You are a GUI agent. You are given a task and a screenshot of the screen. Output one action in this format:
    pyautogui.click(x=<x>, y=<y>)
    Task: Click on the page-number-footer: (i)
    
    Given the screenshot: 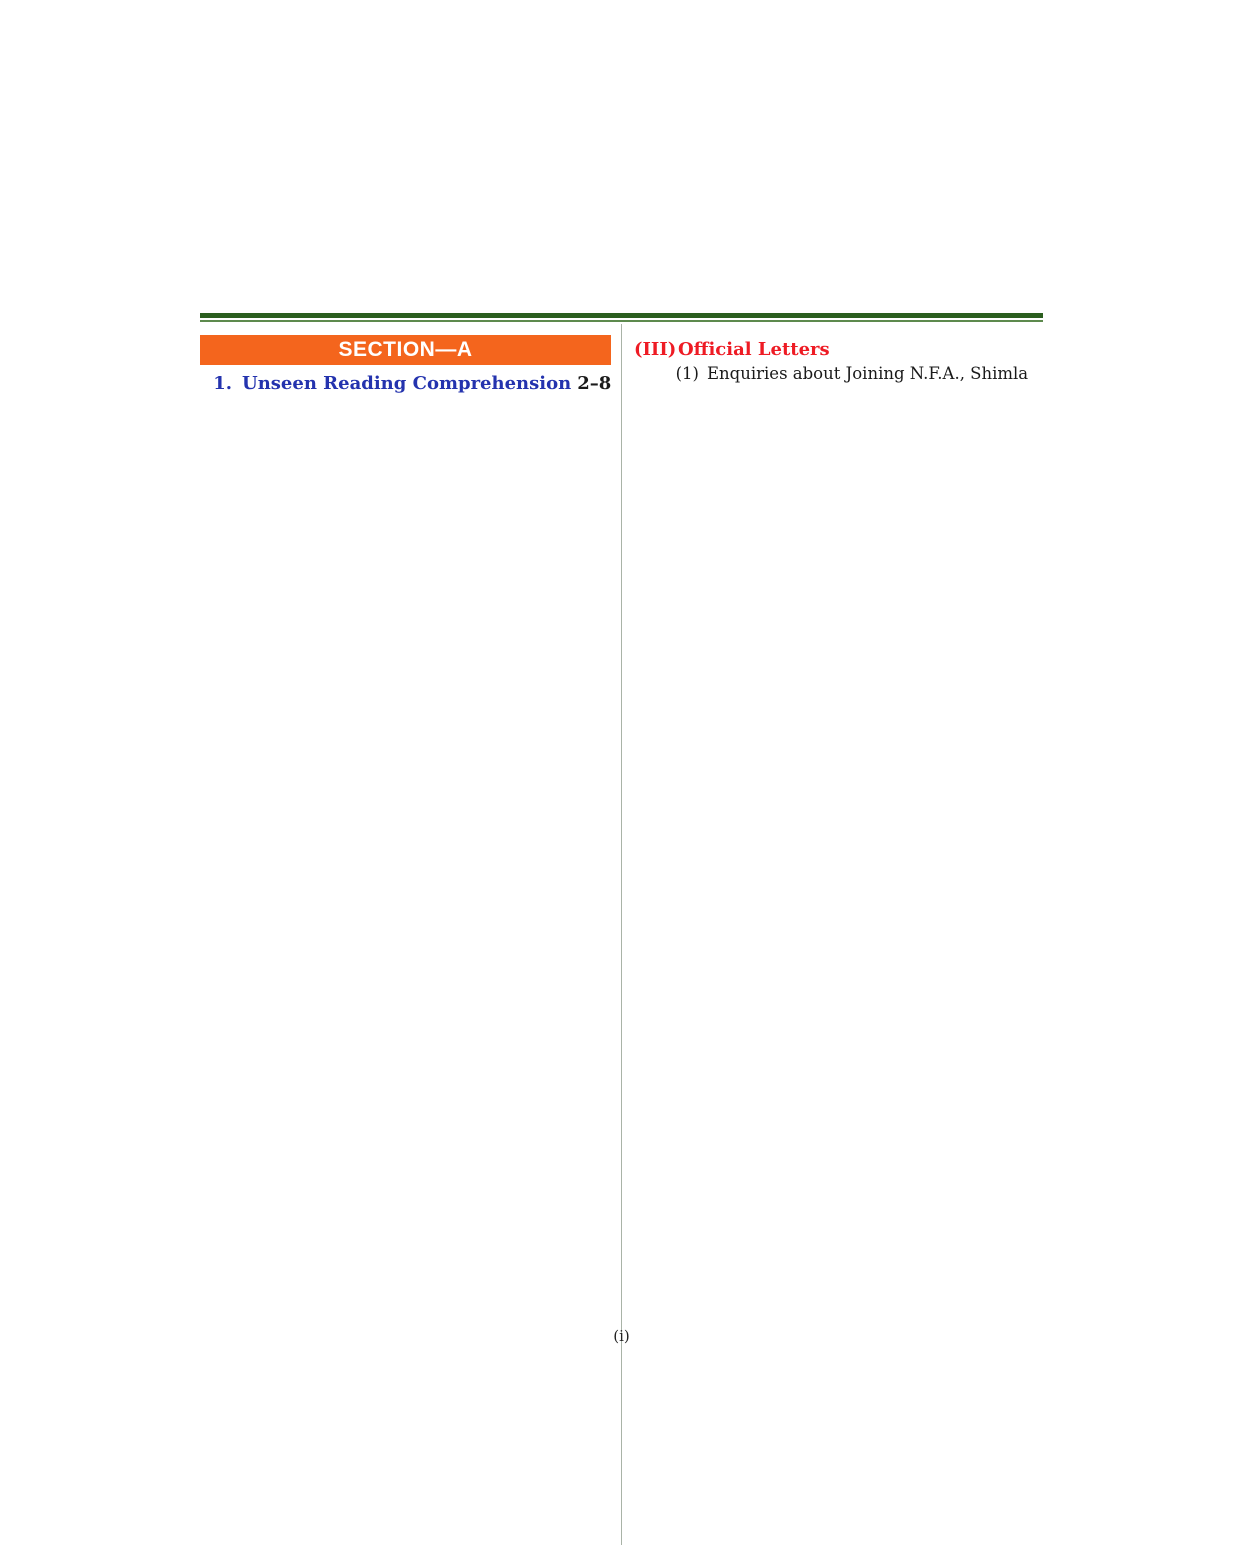 What is the action you would take?
    pyautogui.click(x=621, y=1336)
    